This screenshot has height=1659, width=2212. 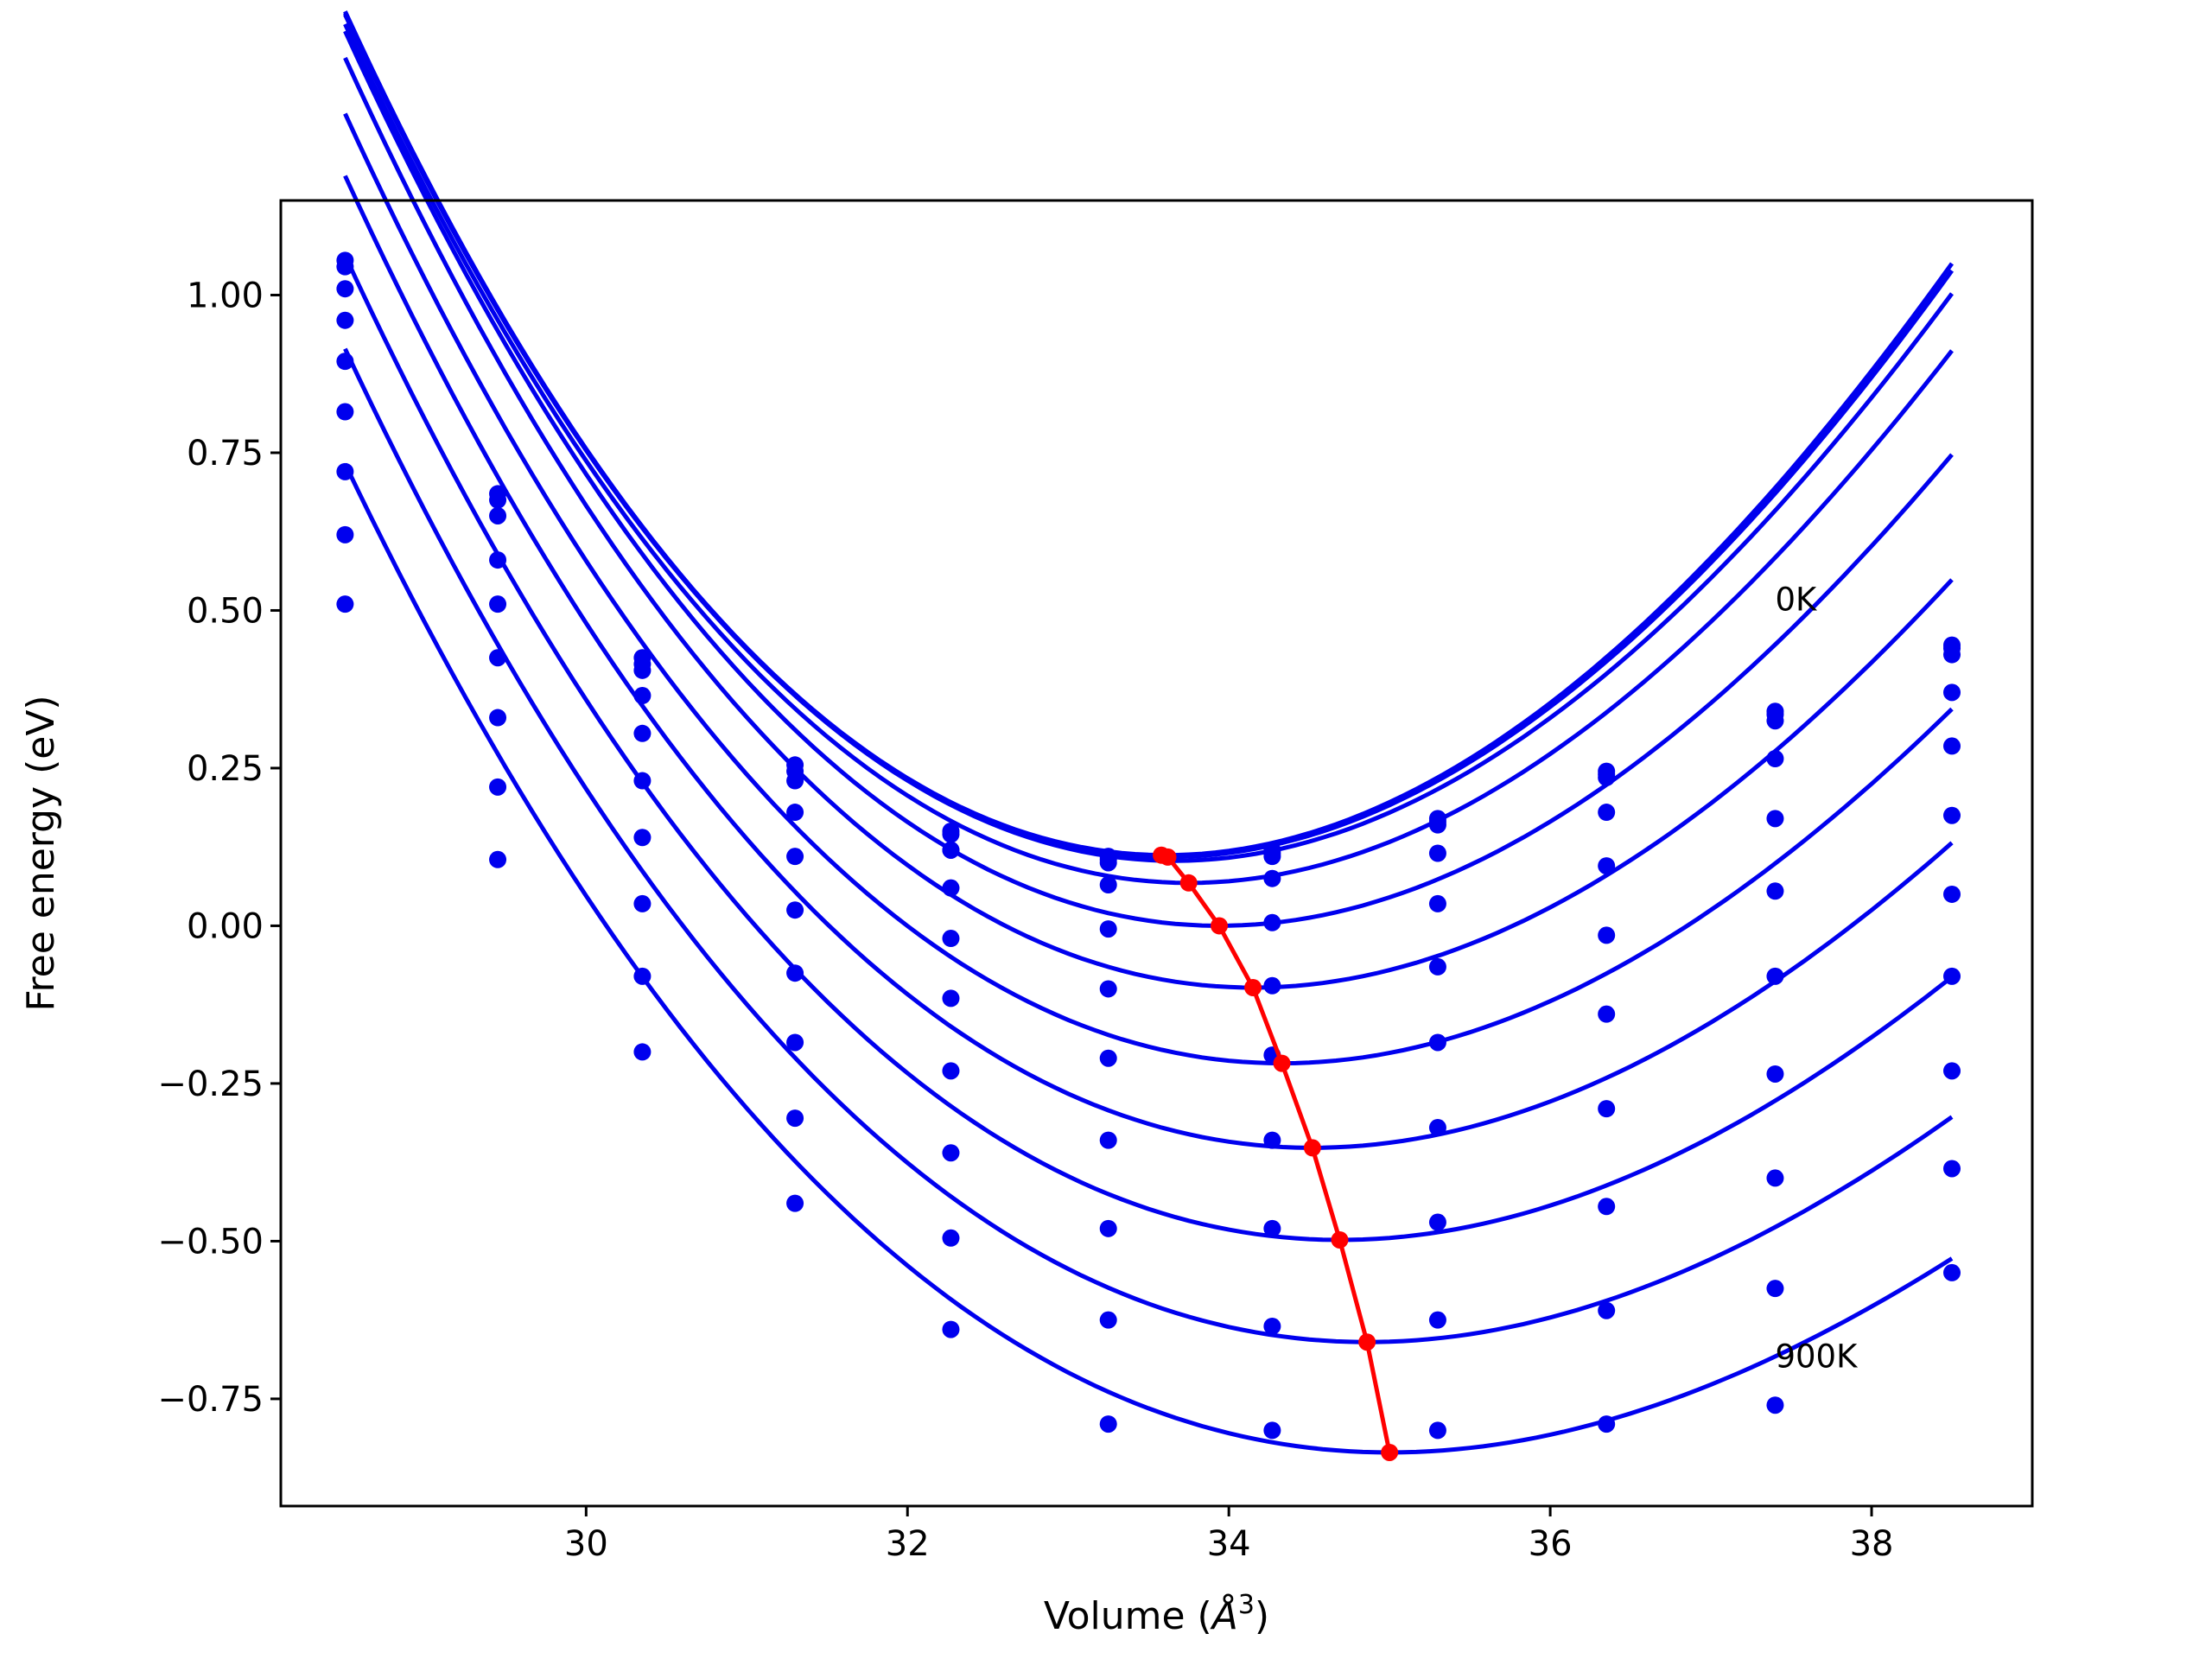 I want to click on y-tick-label: 0.75, so click(x=225, y=454).